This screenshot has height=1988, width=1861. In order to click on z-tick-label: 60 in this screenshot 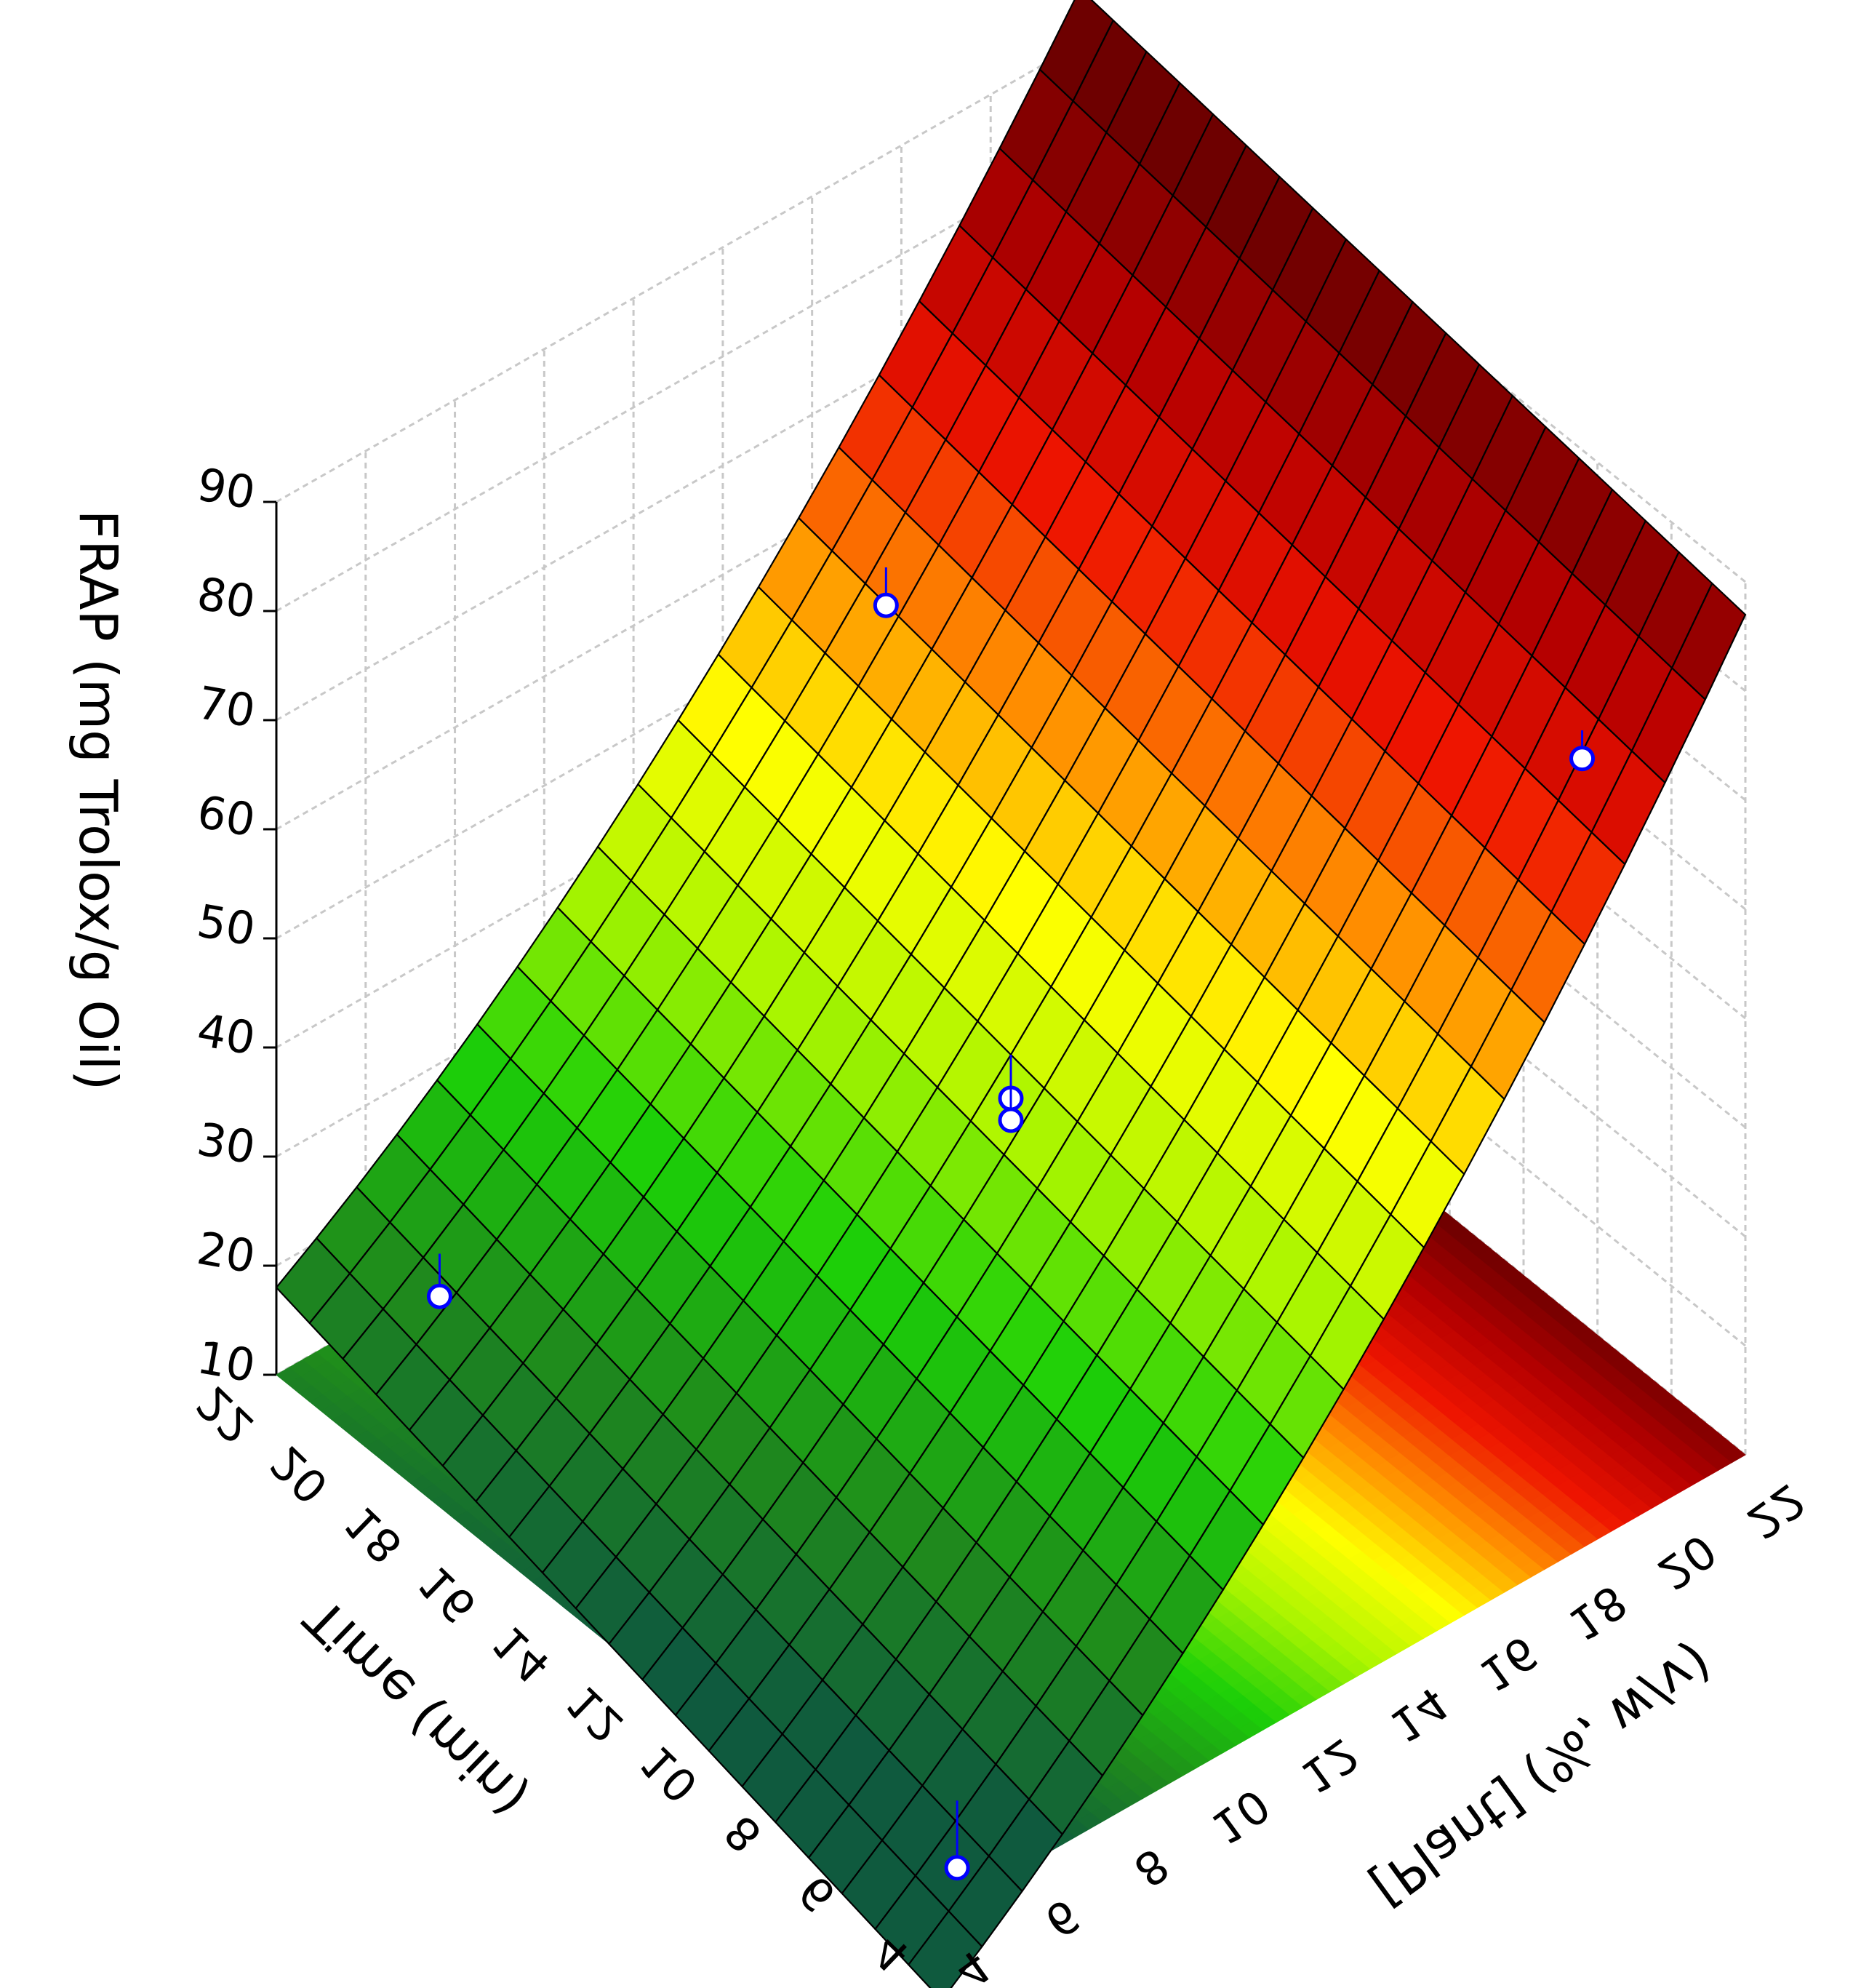, I will do `click(226, 816)`.